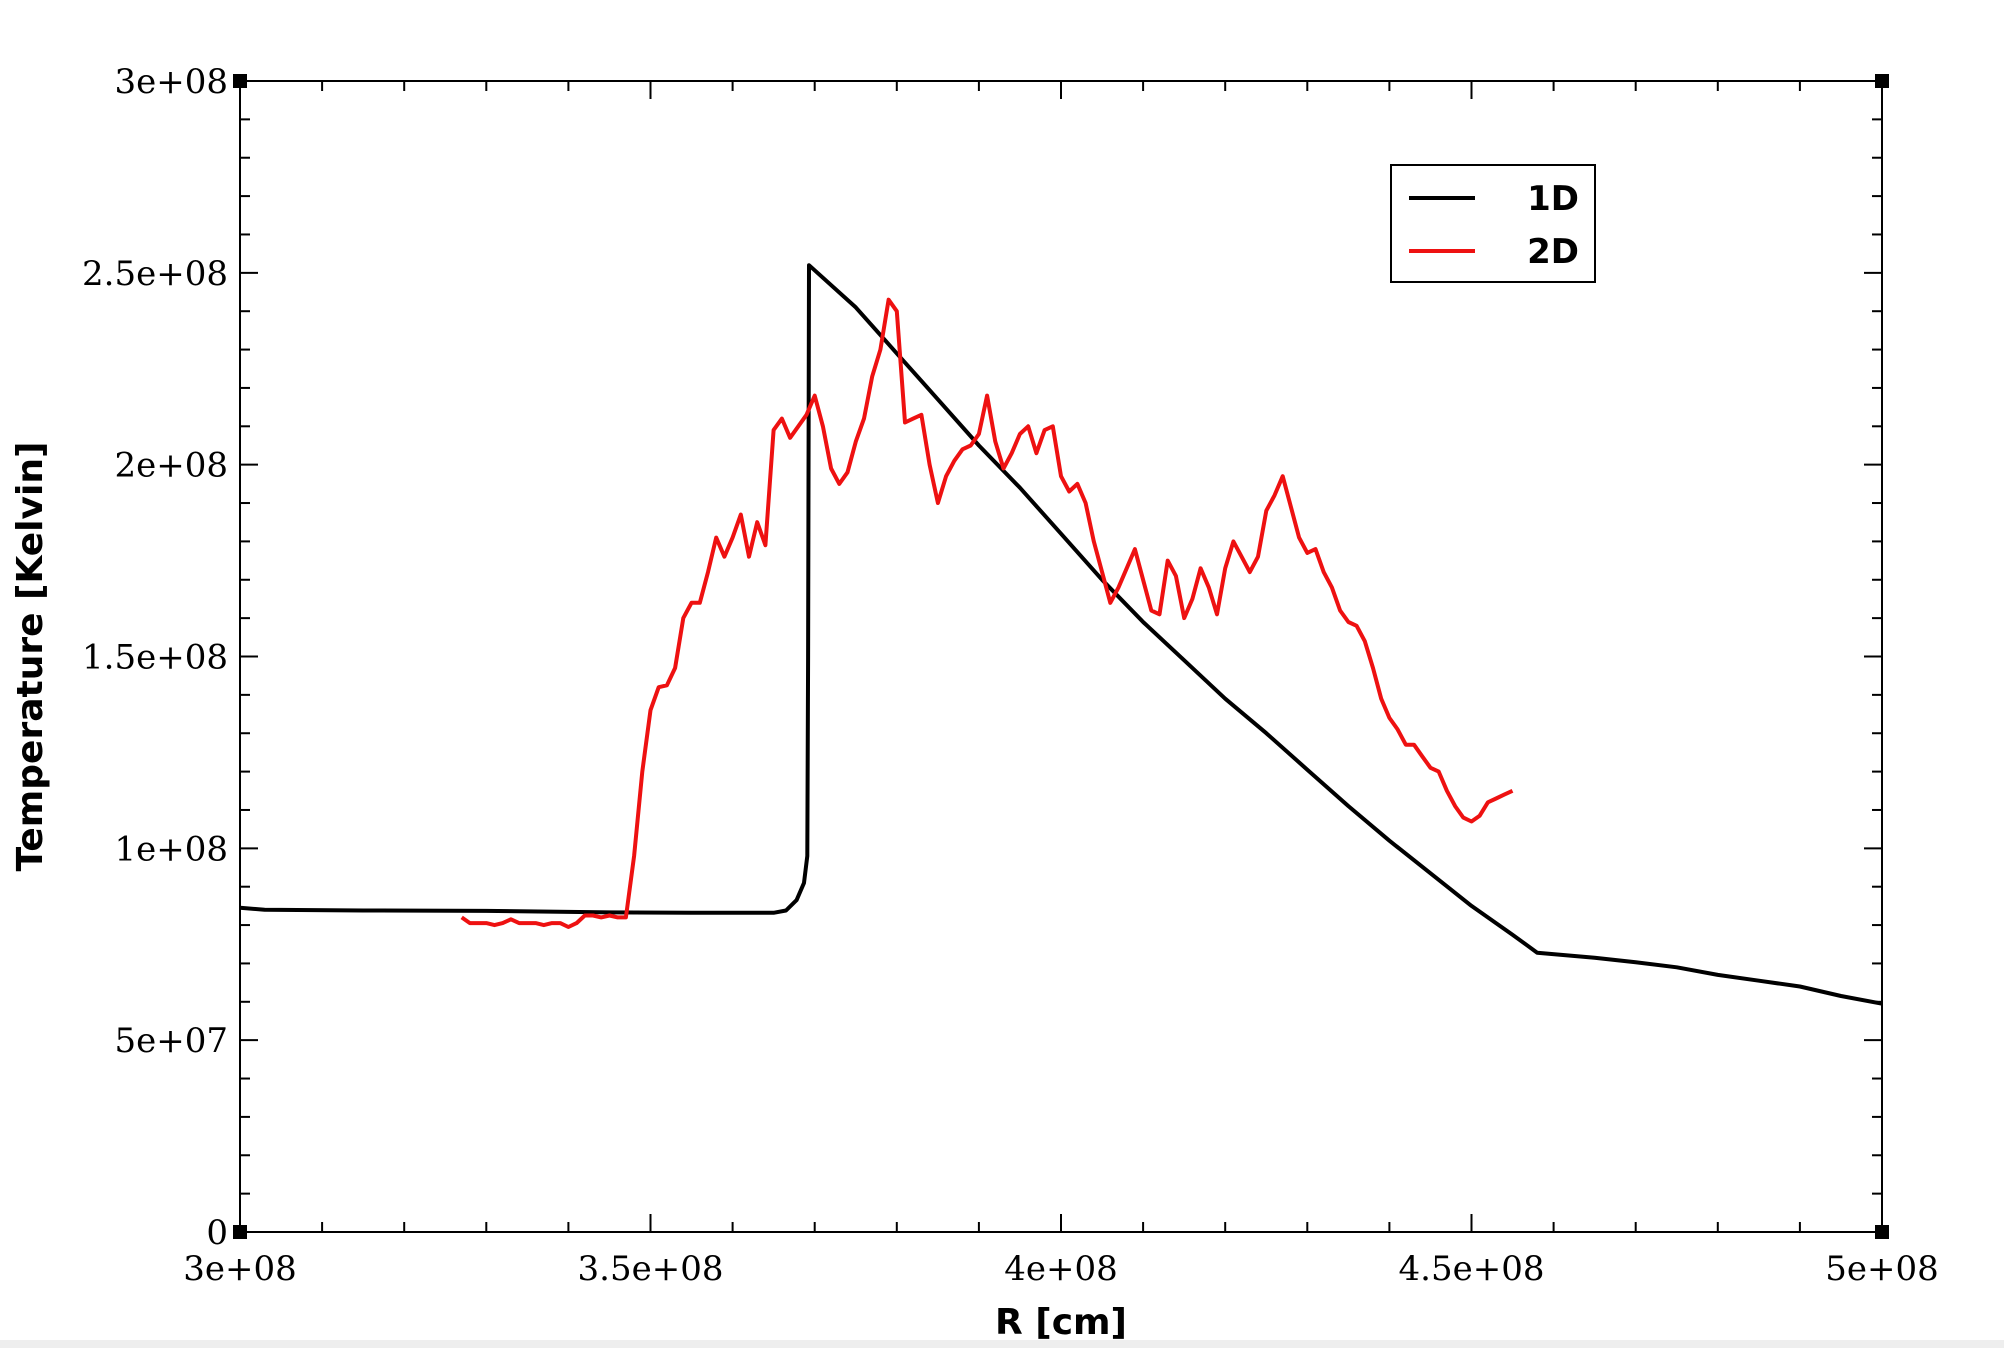  I want to click on y-tick-label: 3e+08, so click(171, 82).